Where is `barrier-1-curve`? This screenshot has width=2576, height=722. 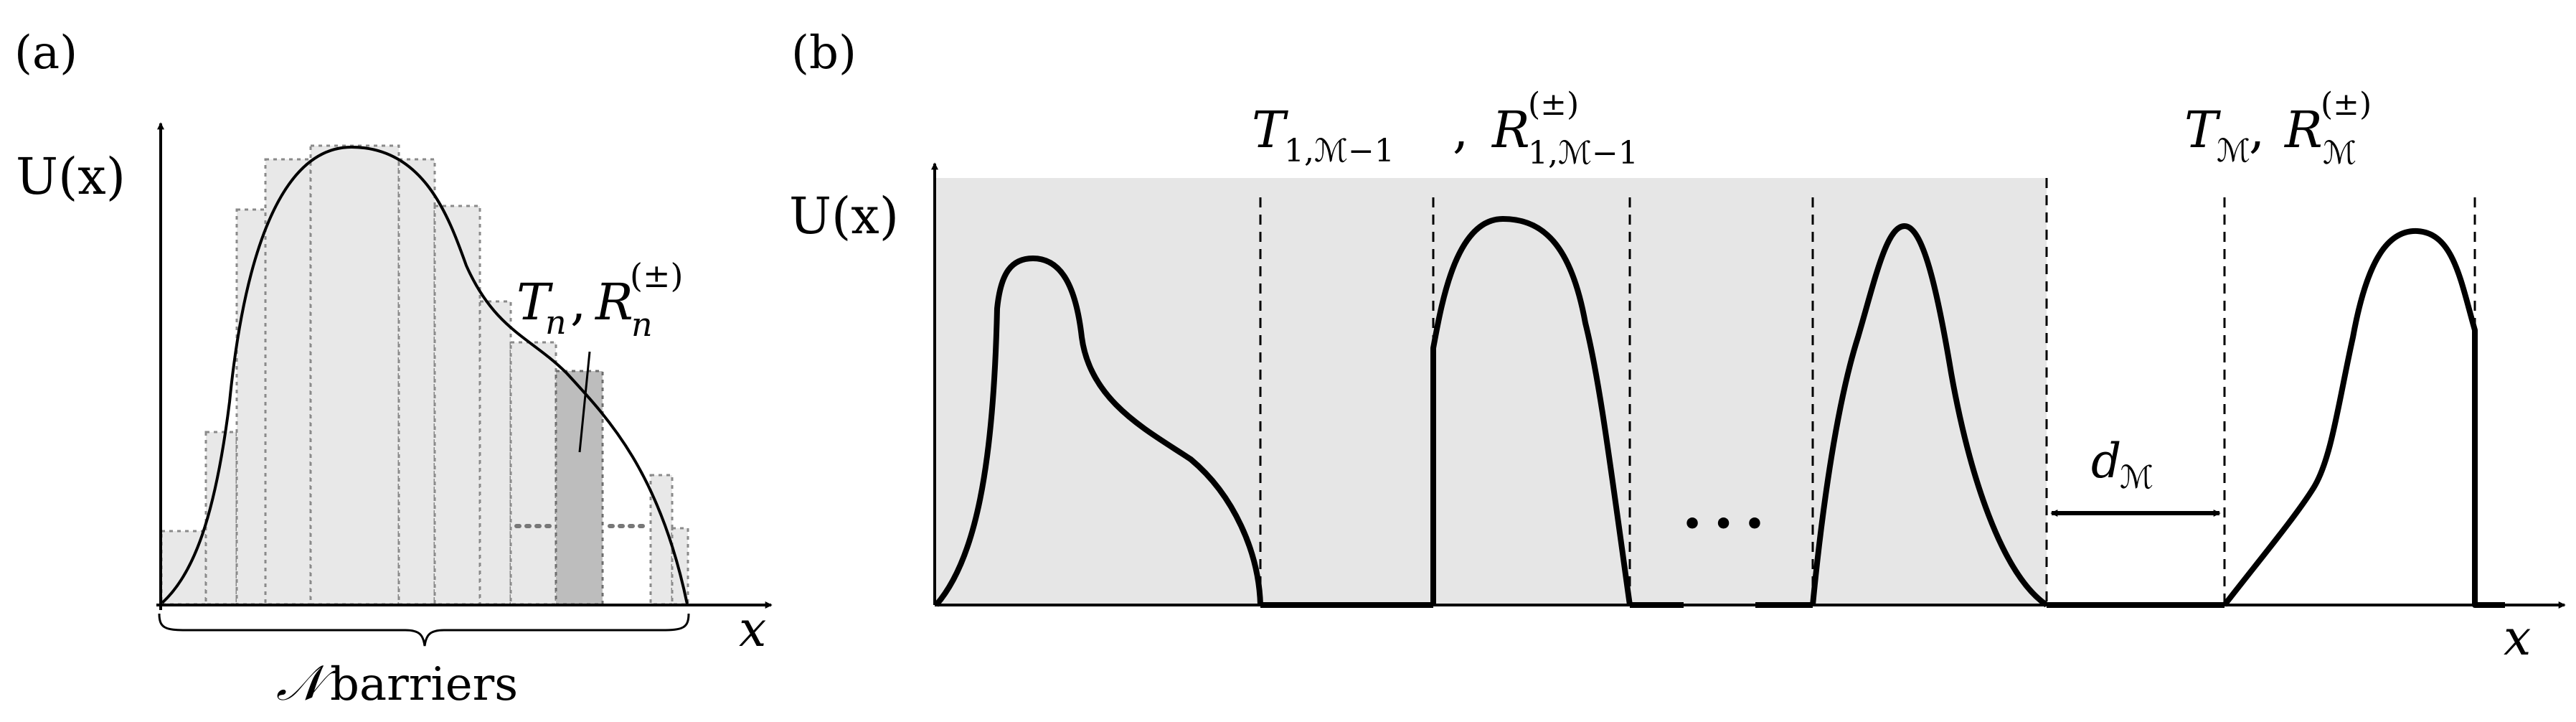
barrier-1-curve is located at coordinates (1098, 431).